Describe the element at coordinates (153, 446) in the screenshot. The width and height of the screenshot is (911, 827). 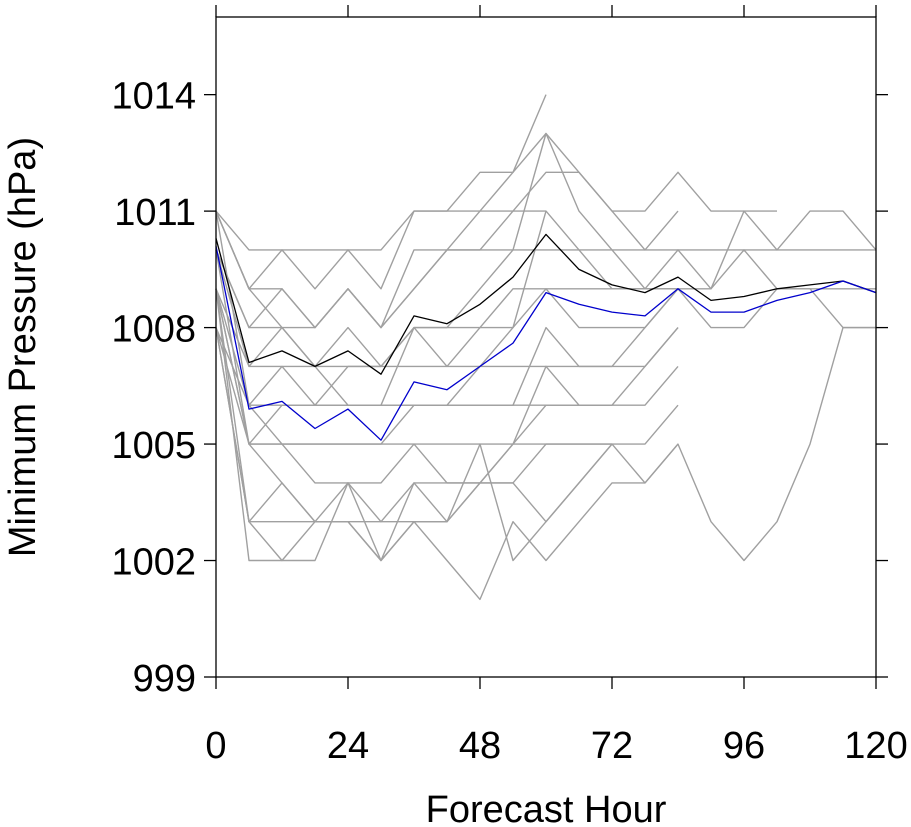
I see `y-tick-label: 1005` at that location.